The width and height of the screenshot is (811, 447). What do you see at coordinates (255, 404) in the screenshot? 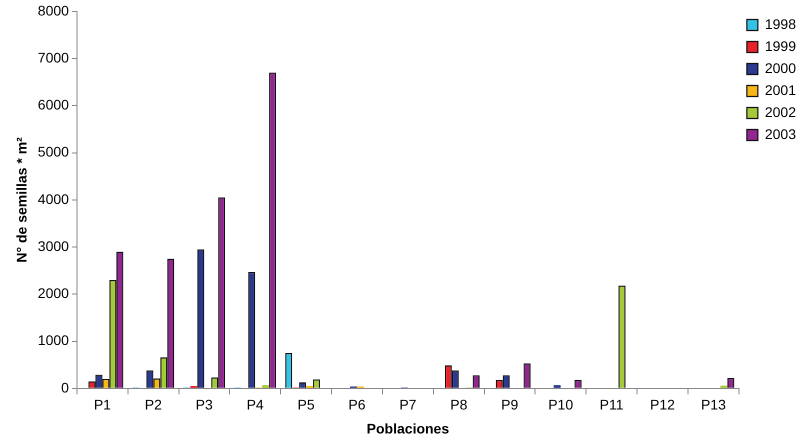
I see `x-tick-label: P4` at bounding box center [255, 404].